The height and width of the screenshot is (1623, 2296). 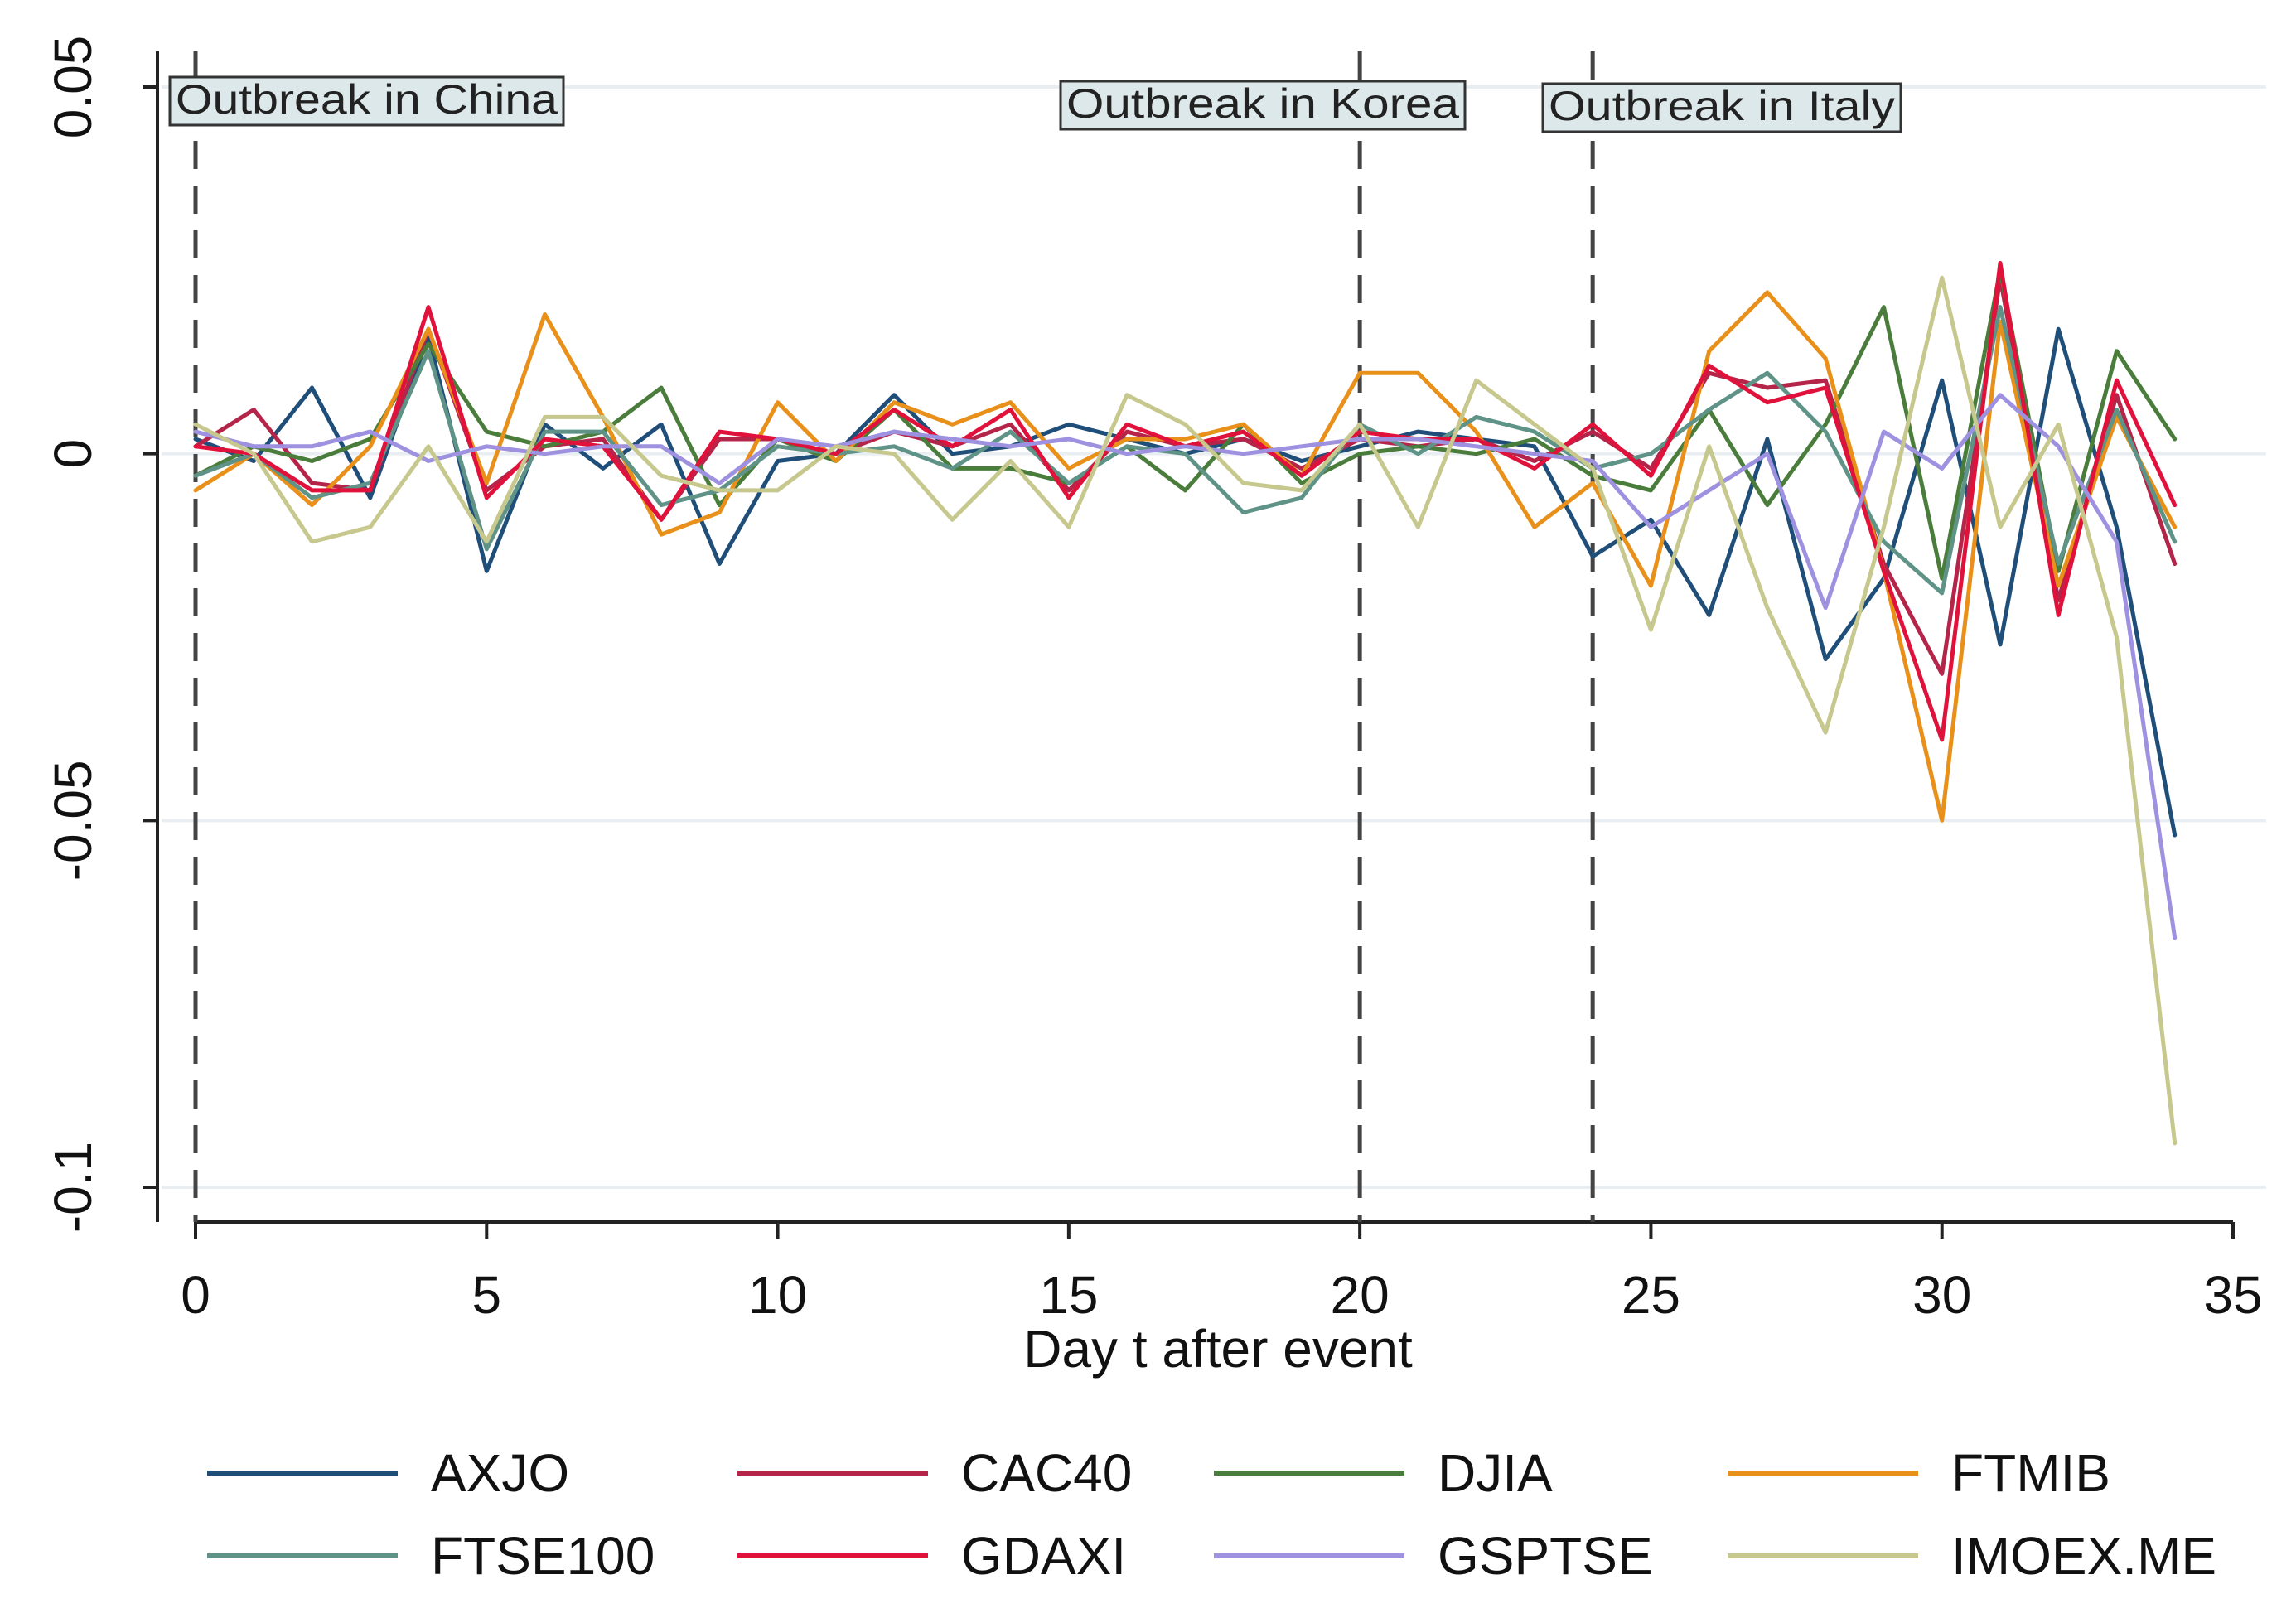 What do you see at coordinates (1222, 1273) in the screenshot?
I see `x-ticks: 0 5 10 15 20 25 30 35` at bounding box center [1222, 1273].